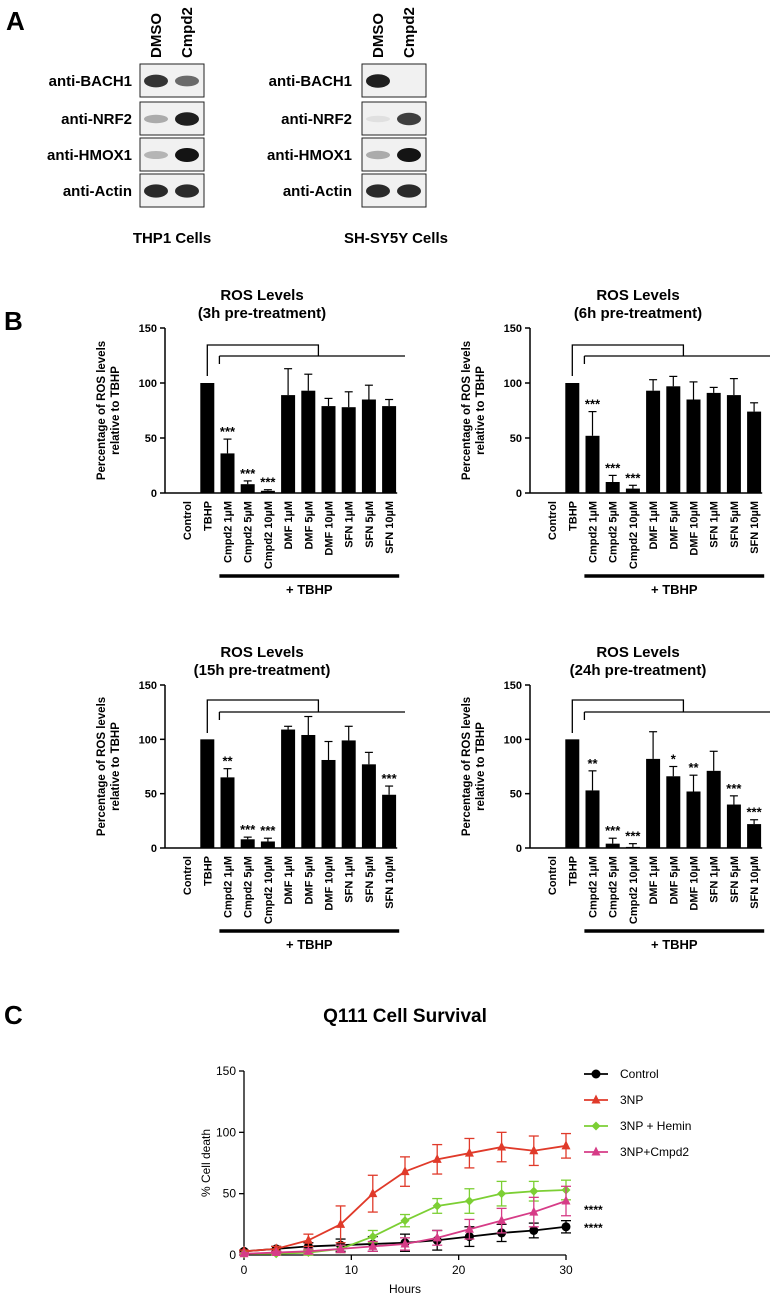  I want to click on legend-label: 3NP+Cmpd2, so click(654, 1152).